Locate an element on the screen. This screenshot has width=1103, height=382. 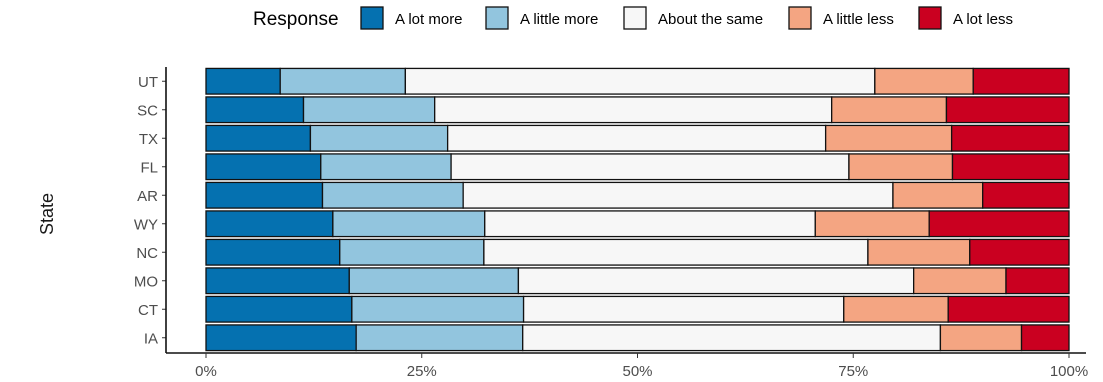
bar-segment-ia-a-lot-less is located at coordinates (1045, 338).